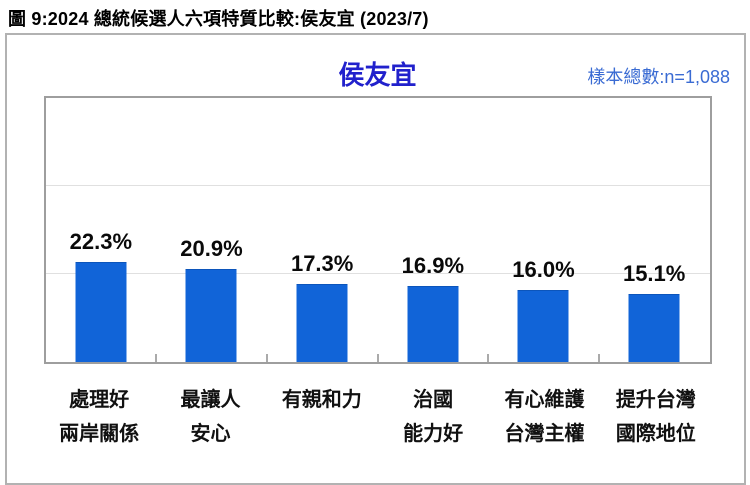  What do you see at coordinates (433, 230) in the screenshot?
I see `bar-group: 16.9%` at bounding box center [433, 230].